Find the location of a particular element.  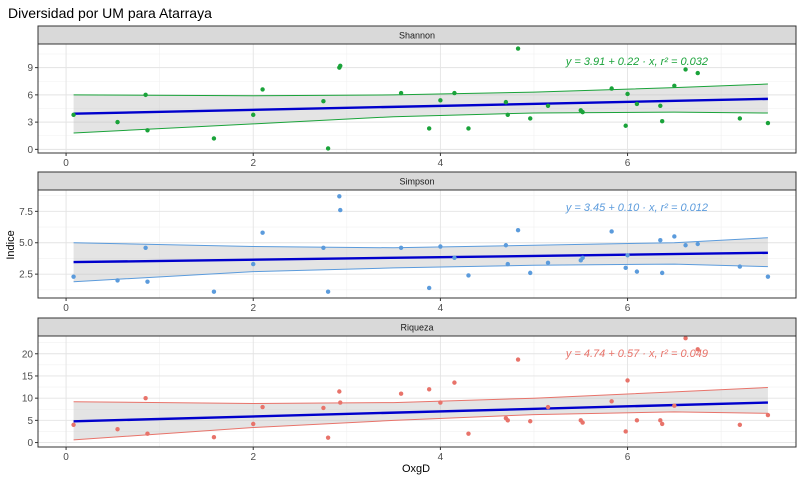

regression-equation: y = 4.74 + 0.57 · x, r² = 0.049 is located at coordinates (636, 354).